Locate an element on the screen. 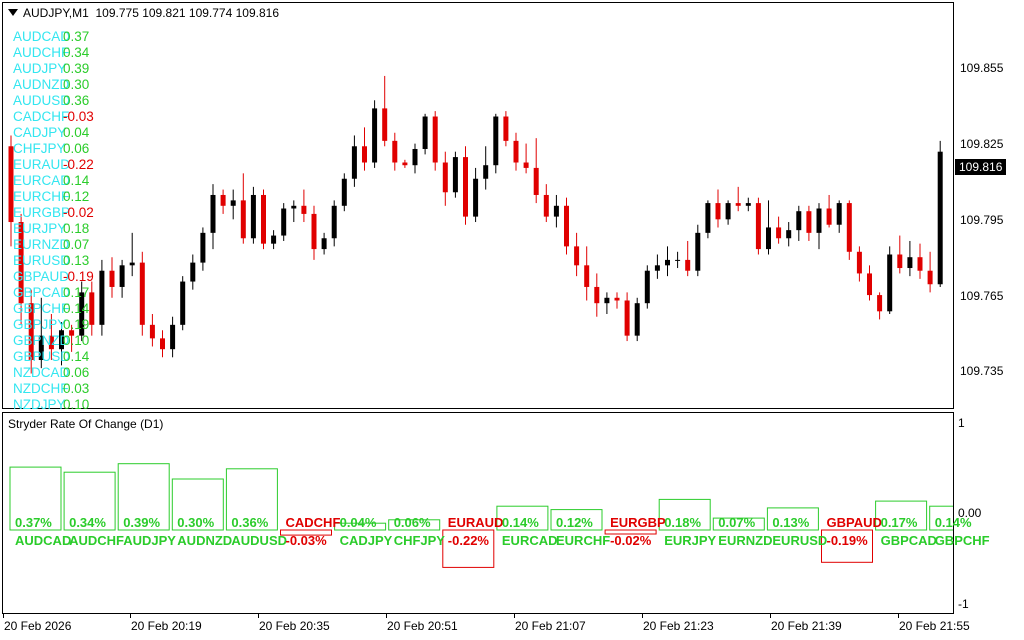 The height and width of the screenshot is (640, 1024). roc-bar-symbol: CADJPY is located at coordinates (366, 540).